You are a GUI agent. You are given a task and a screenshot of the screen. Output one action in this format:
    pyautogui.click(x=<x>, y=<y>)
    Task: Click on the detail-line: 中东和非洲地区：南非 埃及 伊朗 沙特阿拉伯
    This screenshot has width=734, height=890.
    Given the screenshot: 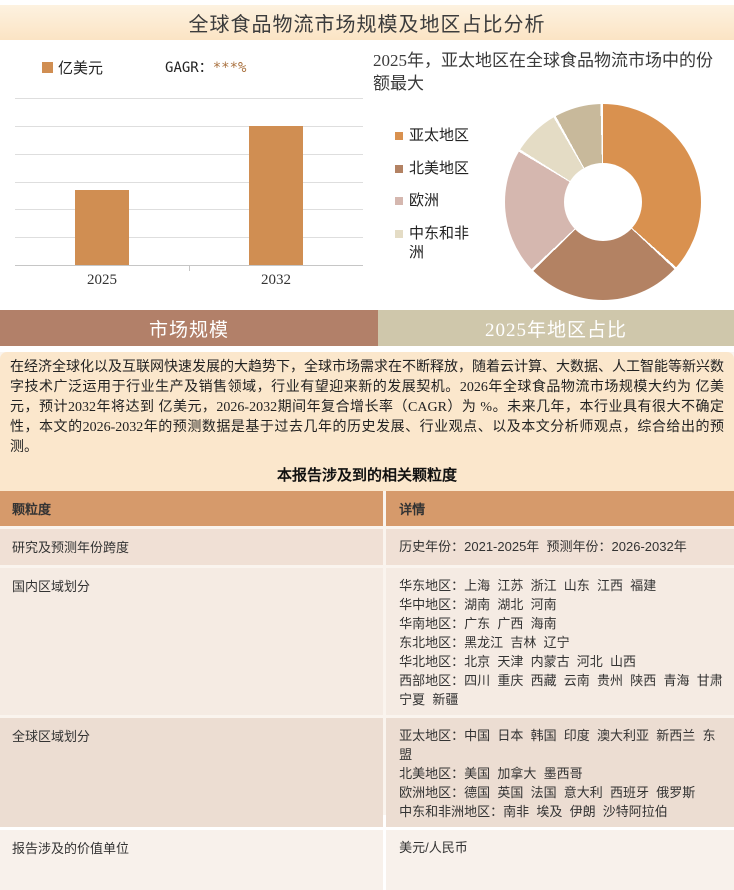 What is the action you would take?
    pyautogui.click(x=533, y=811)
    